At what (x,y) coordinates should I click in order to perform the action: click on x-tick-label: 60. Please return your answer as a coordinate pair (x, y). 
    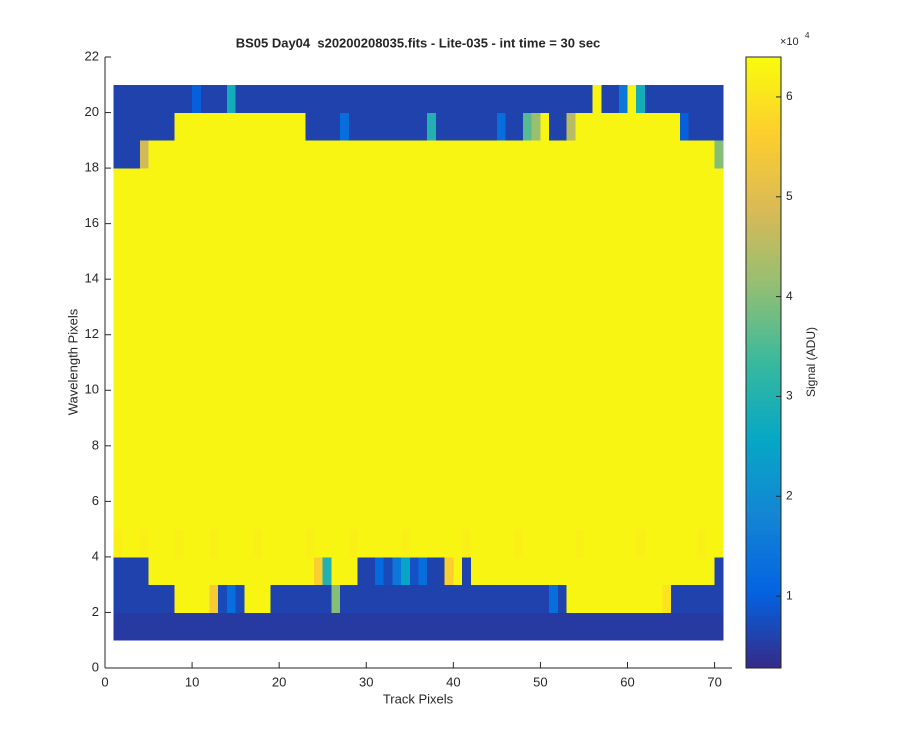
    Looking at the image, I should click on (627, 681).